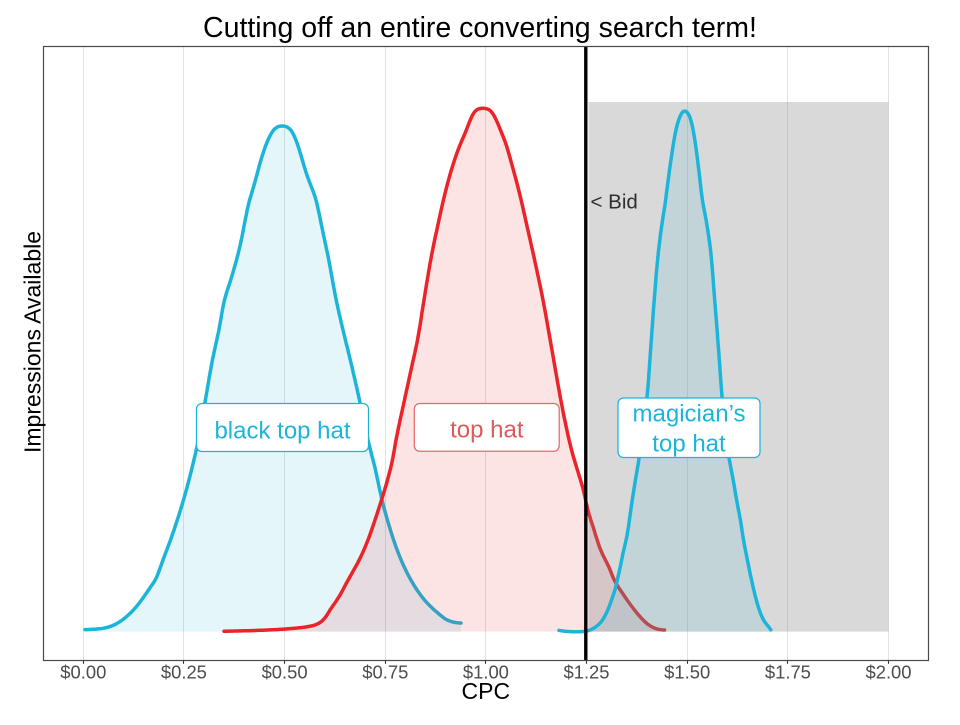 This screenshot has height=725, width=960. Describe the element at coordinates (184, 671) in the screenshot. I see `svg-text: $0.25` at that location.